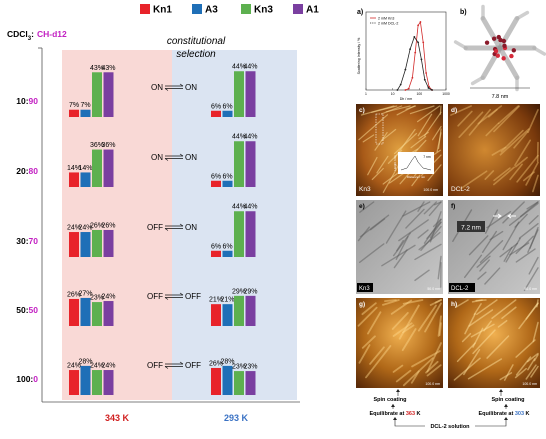 The image size is (546, 439). What do you see at coordinates (365, 189) in the screenshot?
I see `panel-c-label: Kn3` at bounding box center [365, 189].